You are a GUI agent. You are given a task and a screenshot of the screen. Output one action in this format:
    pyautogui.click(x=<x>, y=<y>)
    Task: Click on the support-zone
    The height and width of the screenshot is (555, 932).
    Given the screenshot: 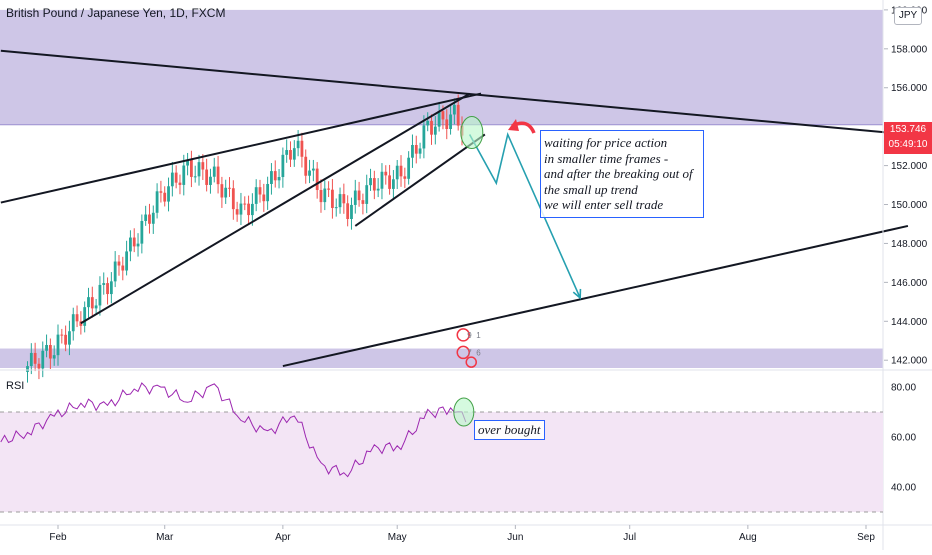 What is the action you would take?
    pyautogui.click(x=441, y=358)
    